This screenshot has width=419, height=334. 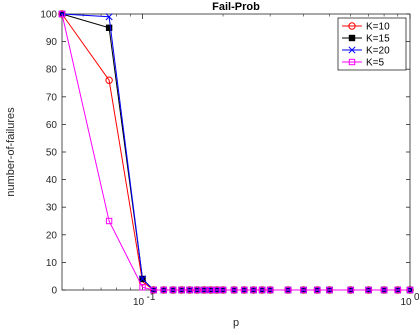 I want to click on y-tick-label: 70, so click(x=52, y=97).